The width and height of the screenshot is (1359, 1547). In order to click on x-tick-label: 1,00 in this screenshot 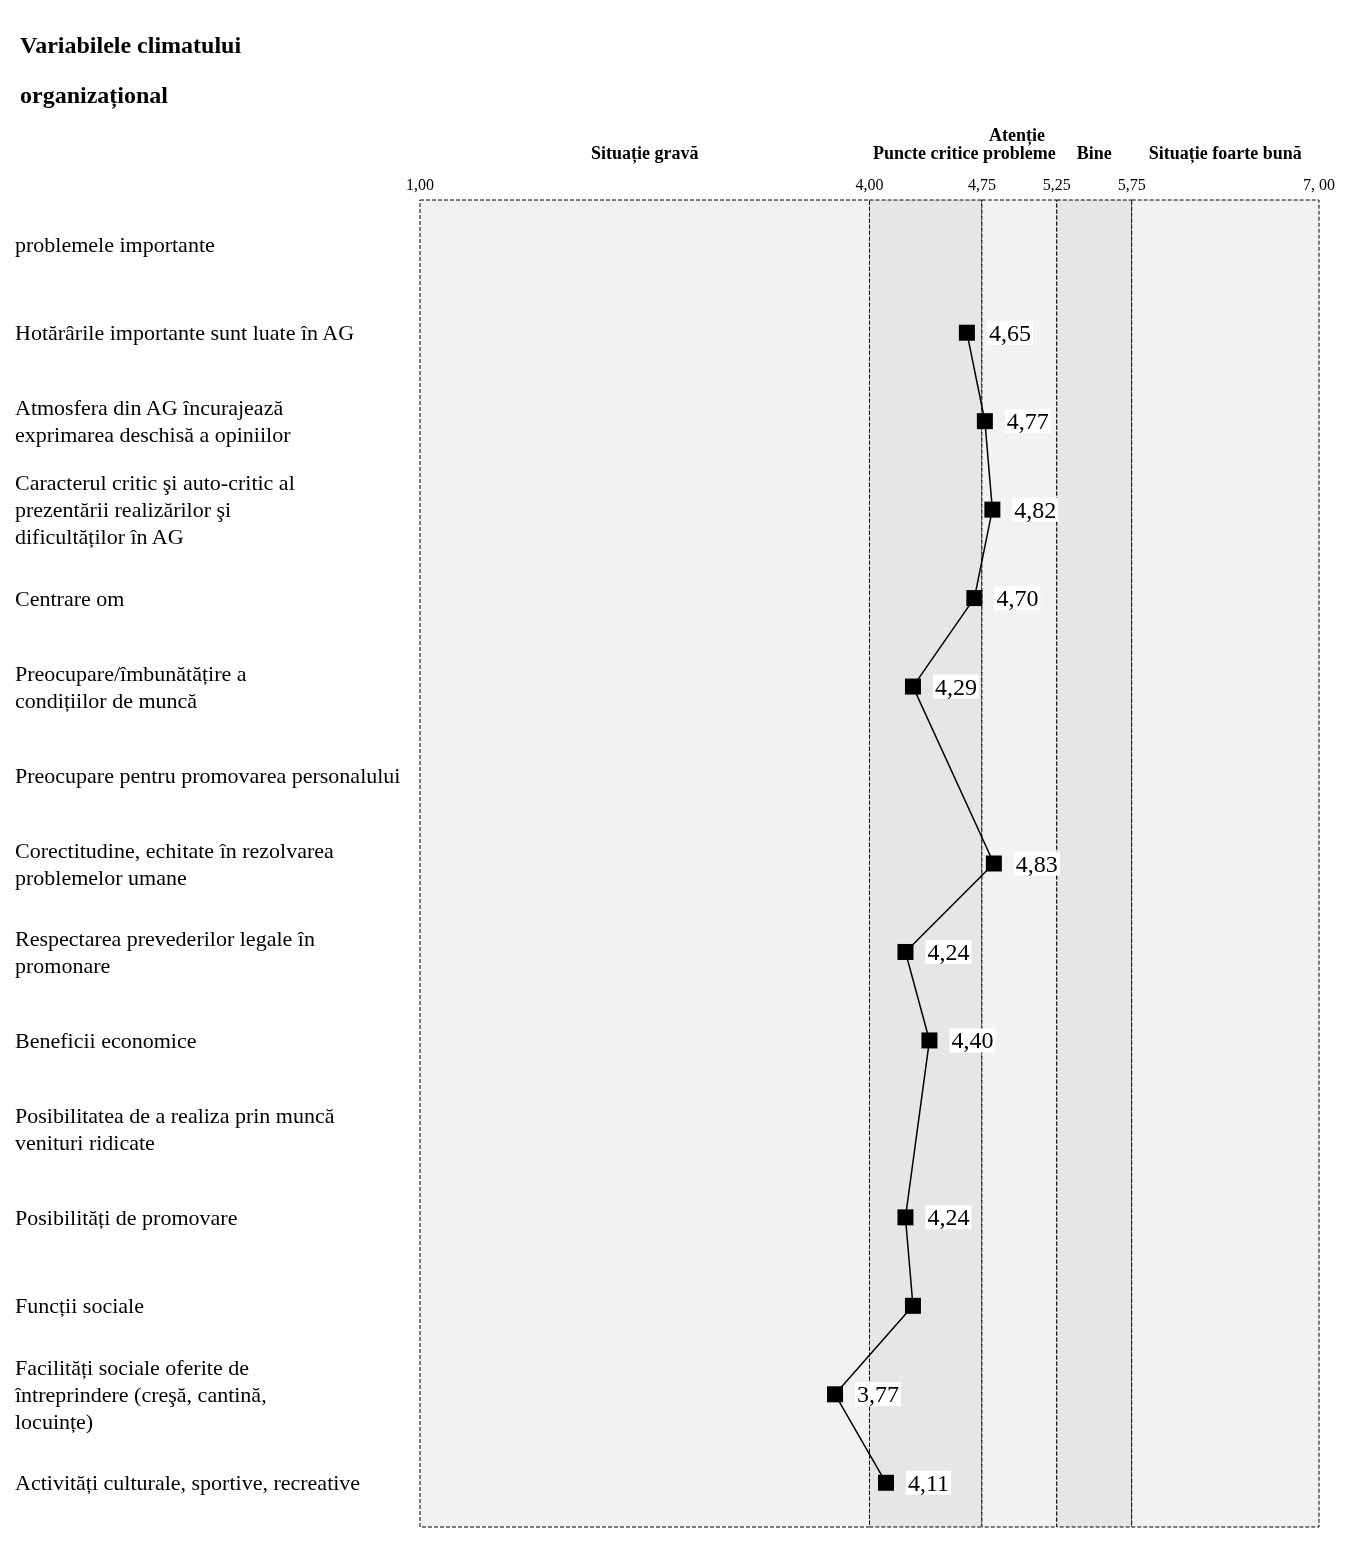, I will do `click(420, 184)`.